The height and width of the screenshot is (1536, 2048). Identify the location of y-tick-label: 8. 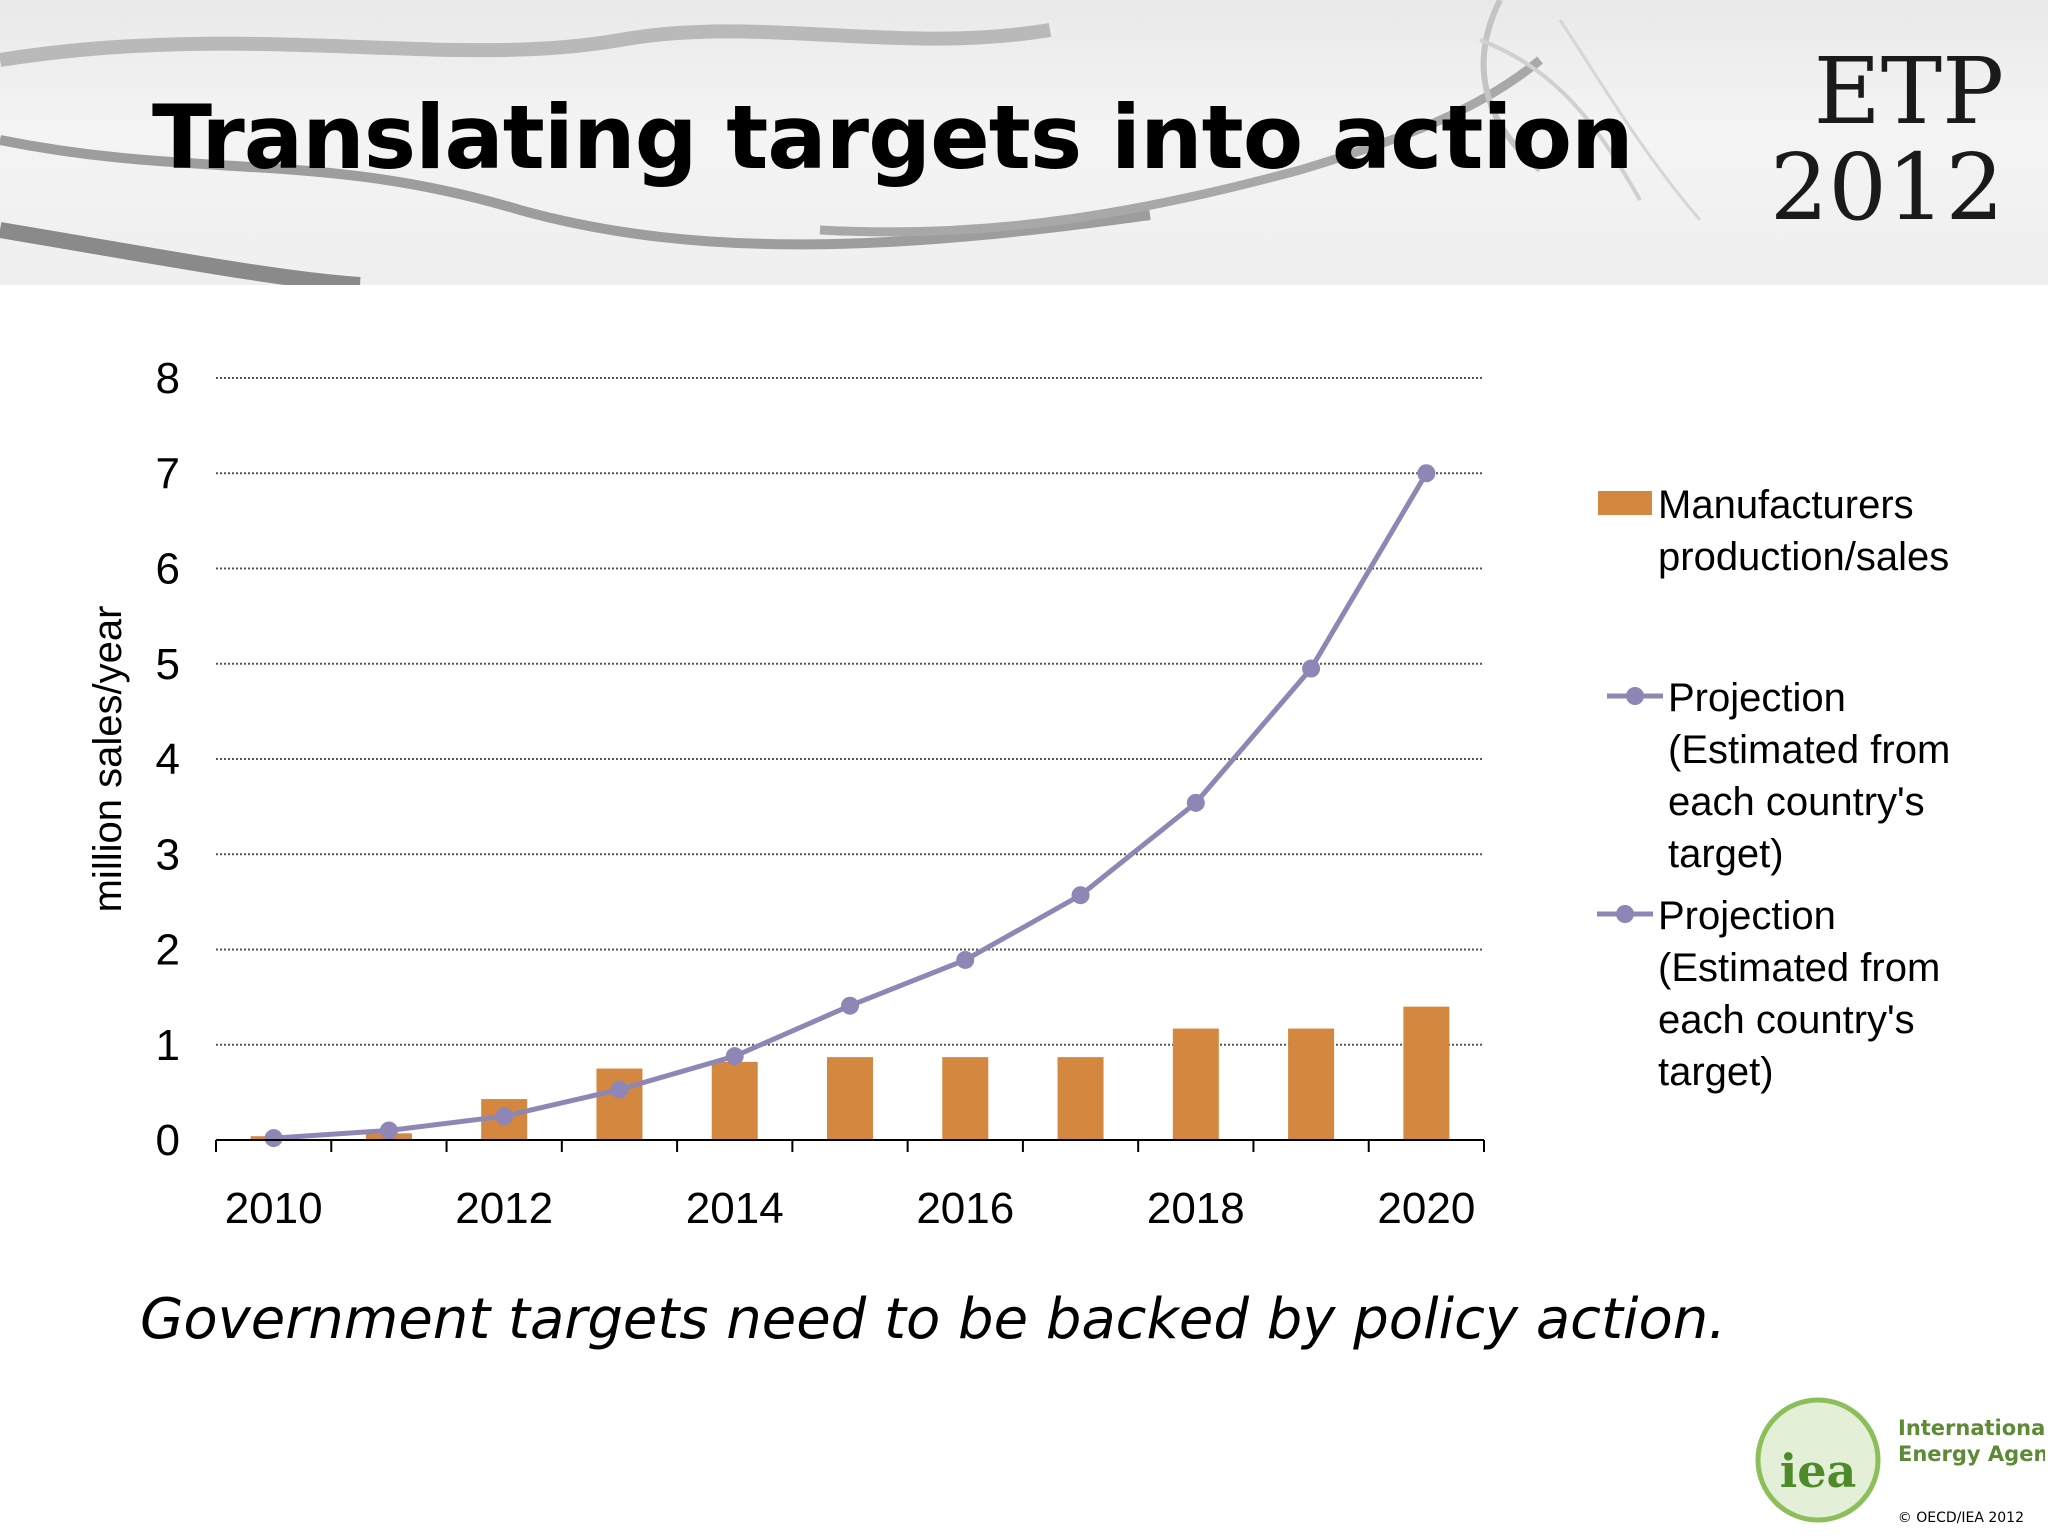
(168, 378).